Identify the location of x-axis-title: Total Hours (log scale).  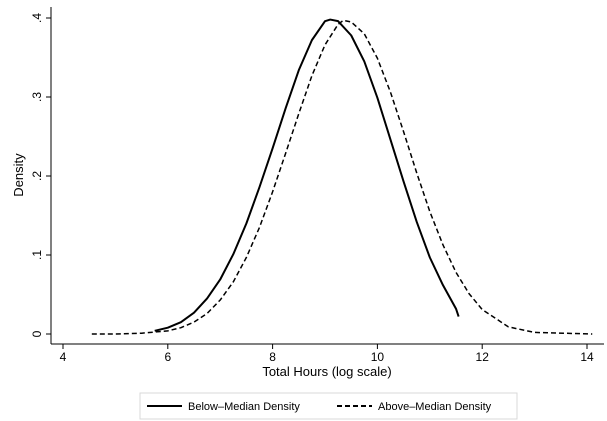
(326, 371).